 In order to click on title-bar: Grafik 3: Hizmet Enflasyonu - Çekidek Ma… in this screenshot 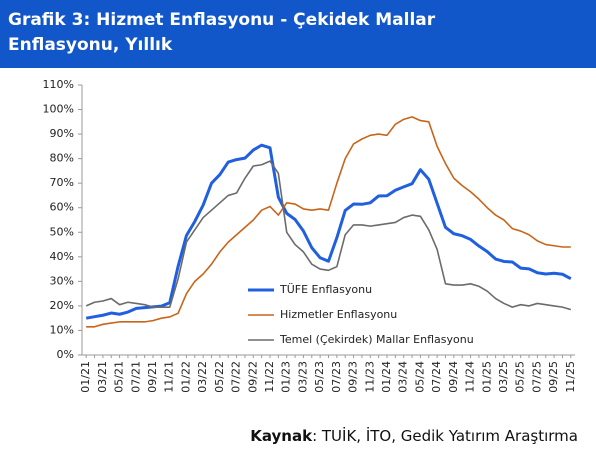, I will do `click(298, 34)`.